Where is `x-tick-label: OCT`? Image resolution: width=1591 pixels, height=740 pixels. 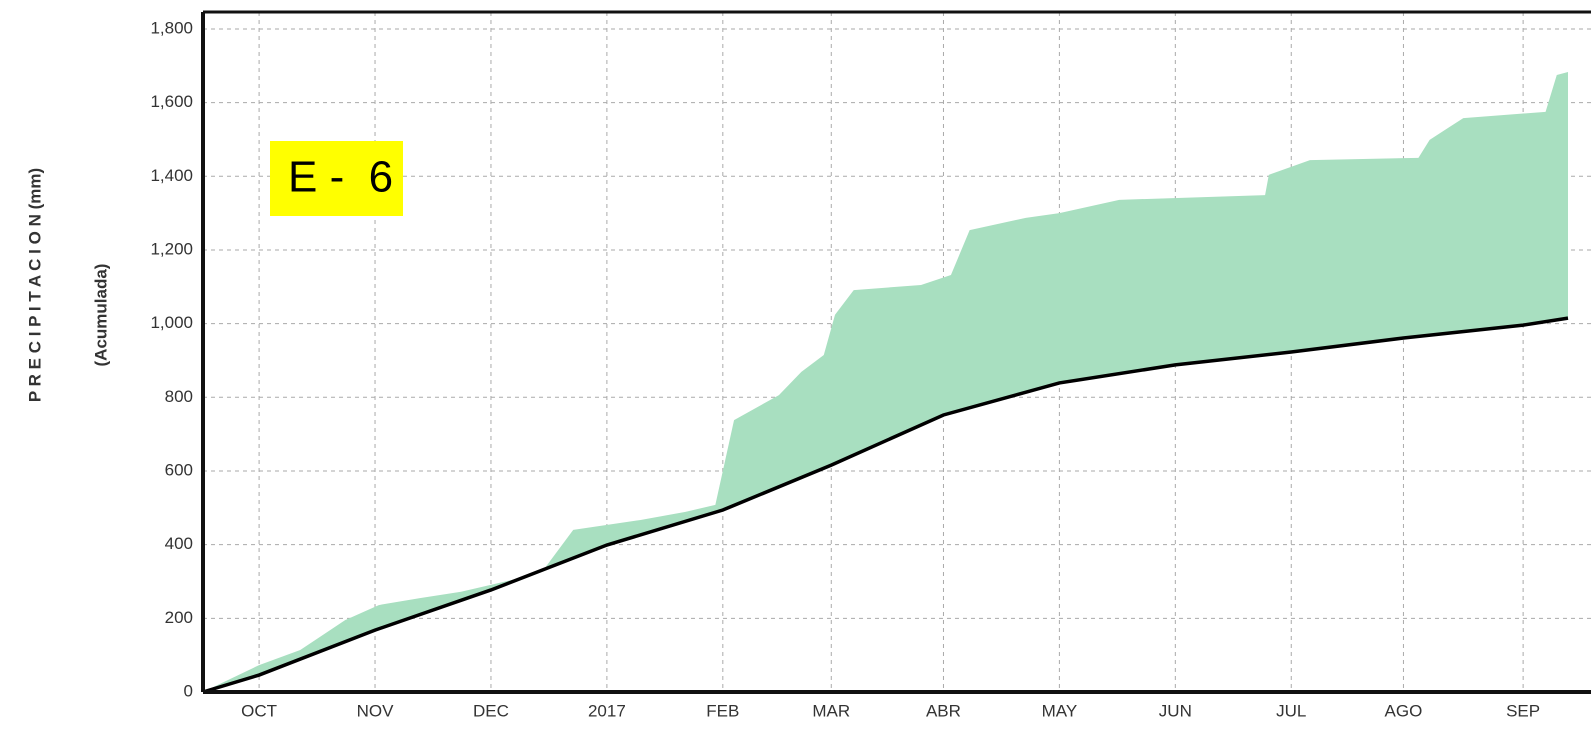
x-tick-label: OCT is located at coordinates (259, 710).